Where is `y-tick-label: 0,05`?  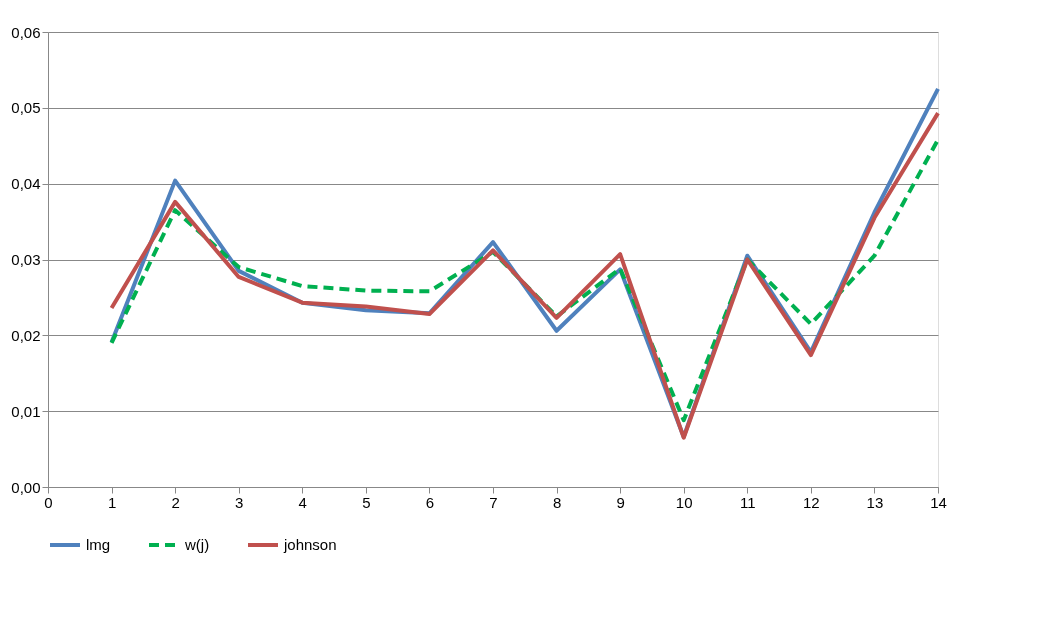
y-tick-label: 0,05 is located at coordinates (26, 108).